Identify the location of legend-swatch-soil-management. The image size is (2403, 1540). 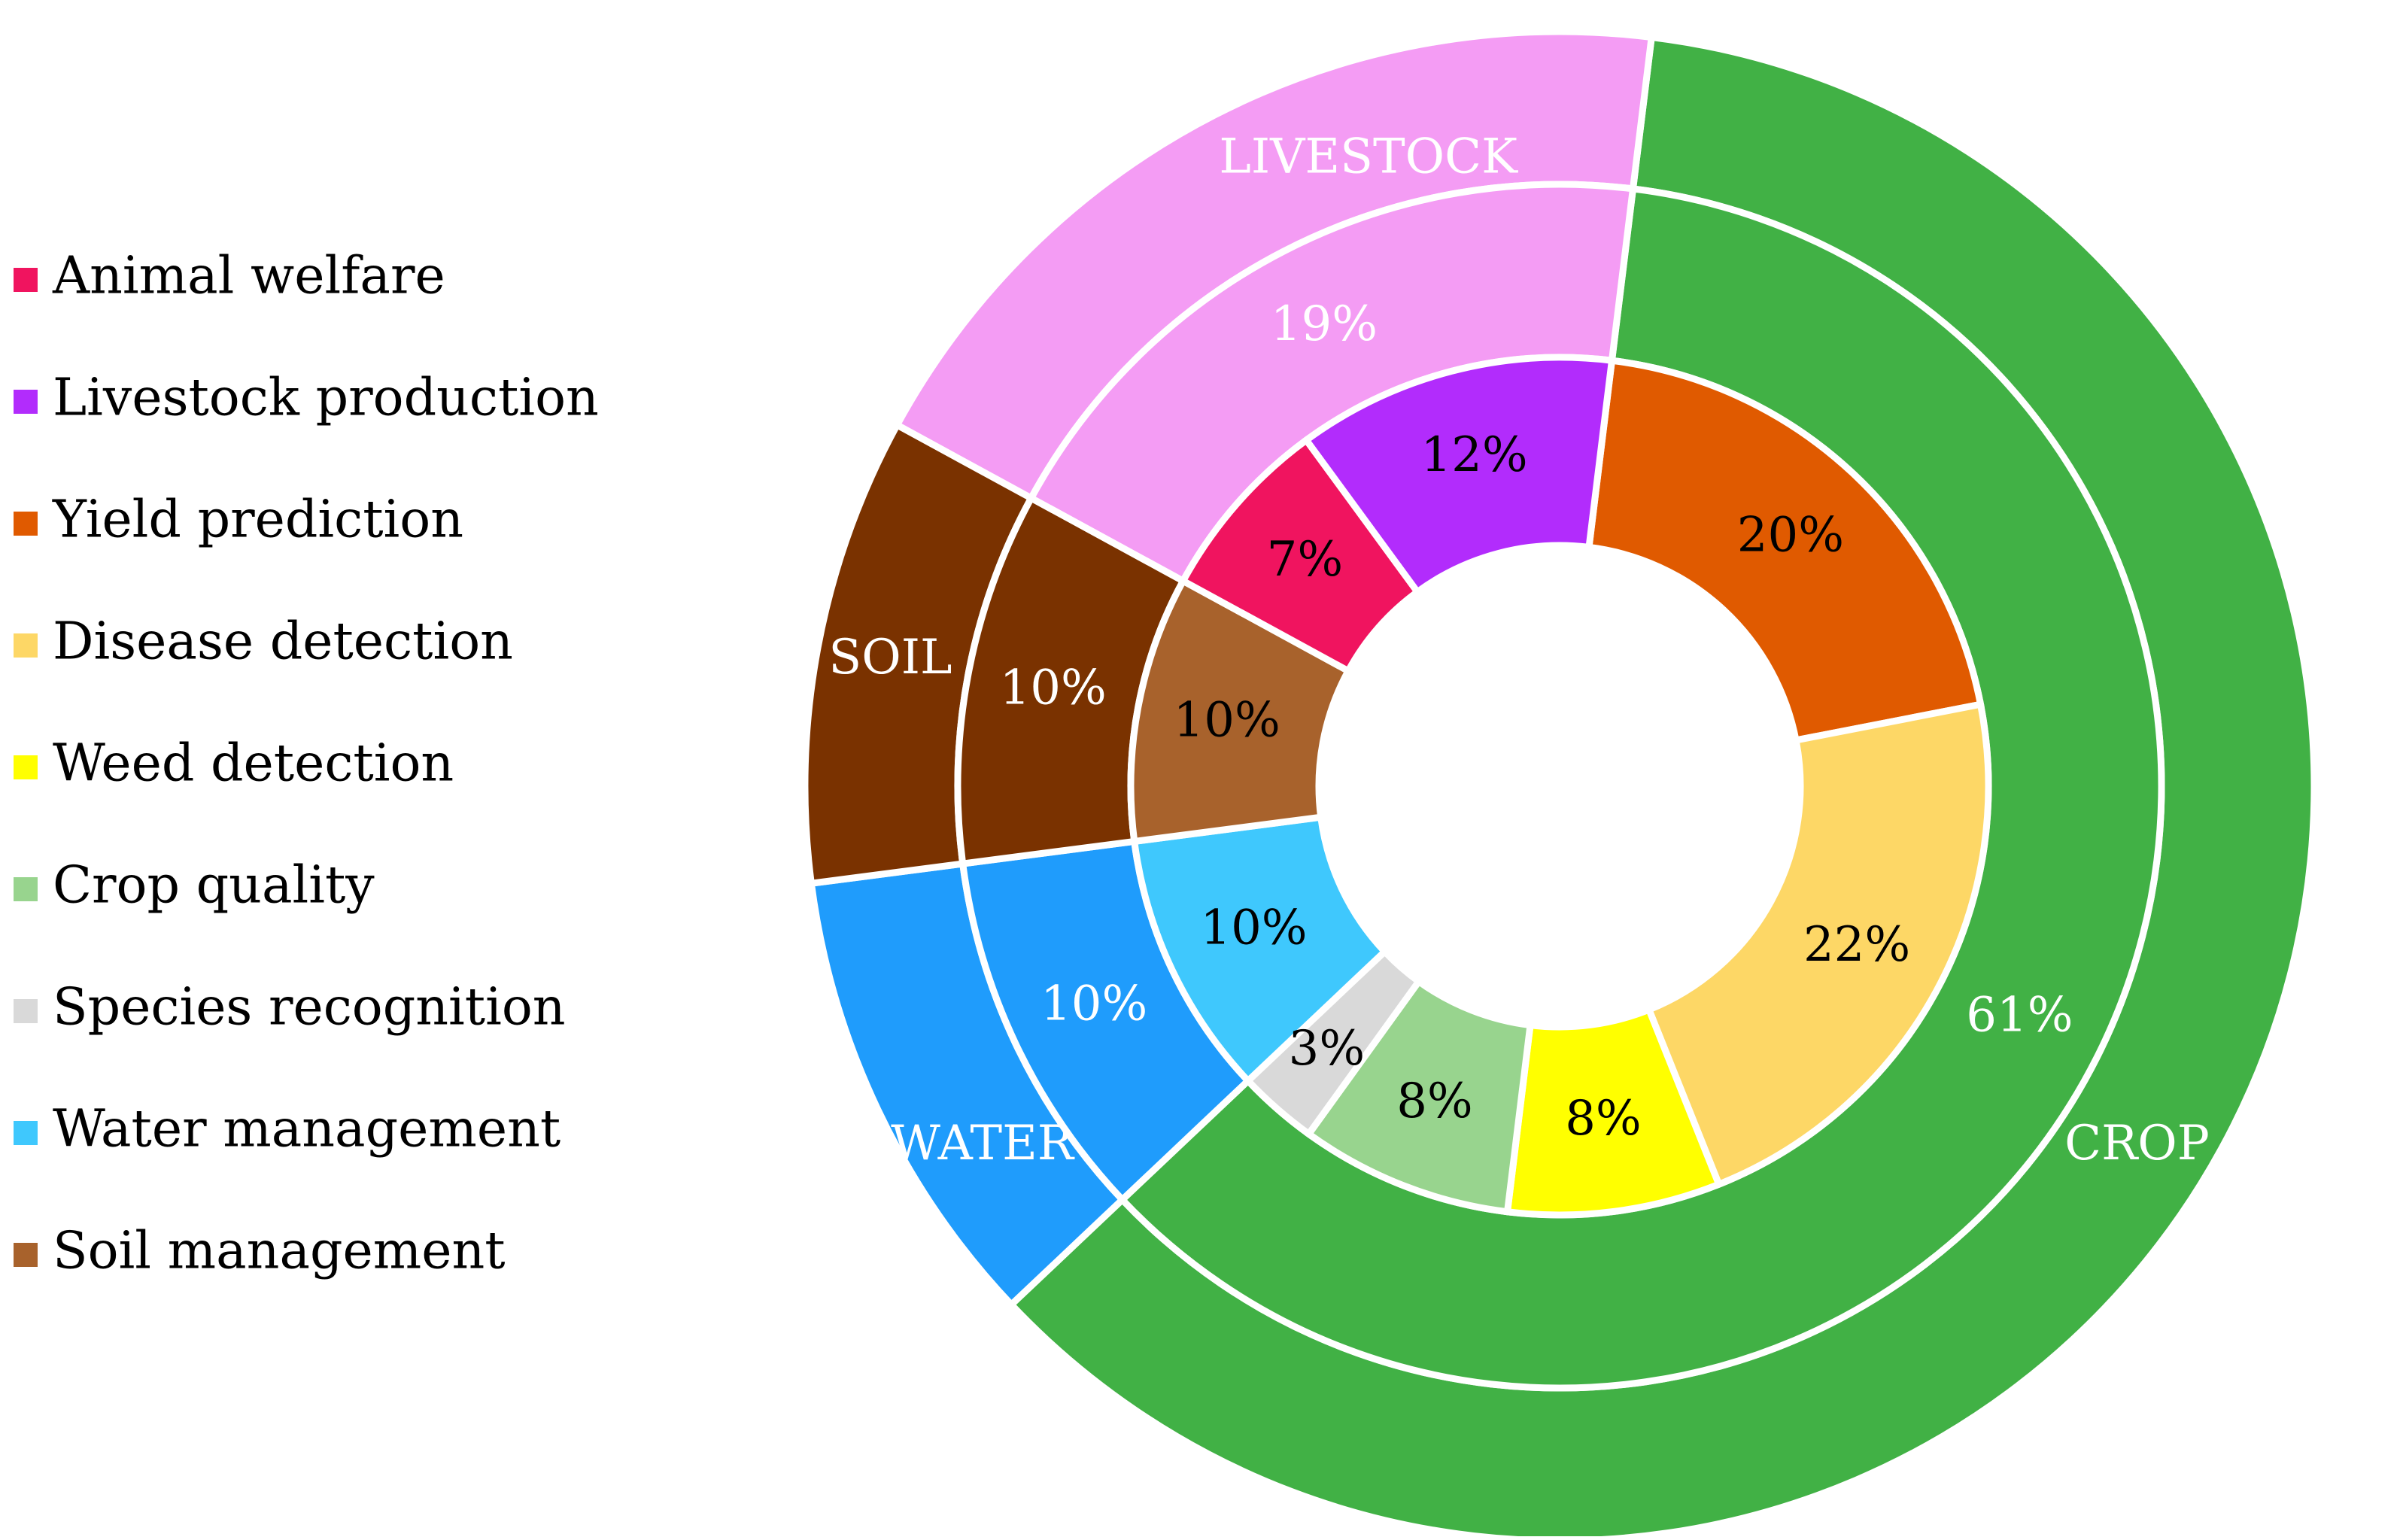
(26, 1255).